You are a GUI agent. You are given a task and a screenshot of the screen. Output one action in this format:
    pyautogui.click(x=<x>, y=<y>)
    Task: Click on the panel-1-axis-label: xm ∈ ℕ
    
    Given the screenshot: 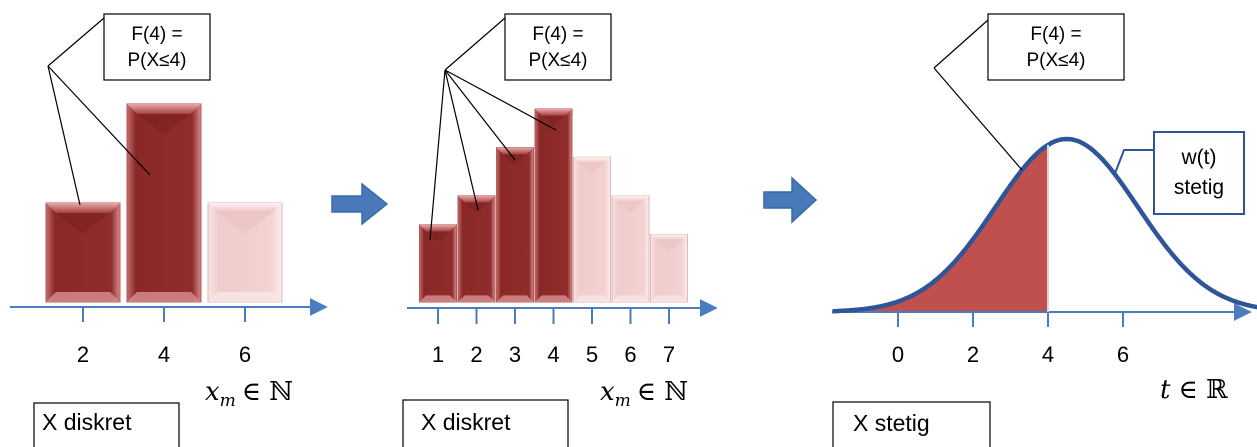 What is the action you would take?
    pyautogui.click(x=249, y=394)
    